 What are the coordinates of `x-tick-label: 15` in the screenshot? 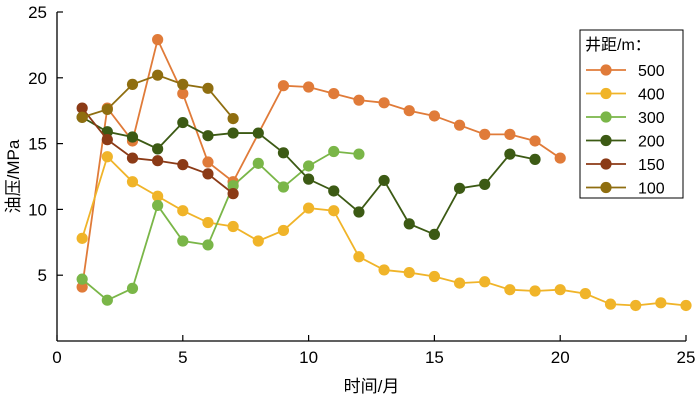 It's located at (434, 357).